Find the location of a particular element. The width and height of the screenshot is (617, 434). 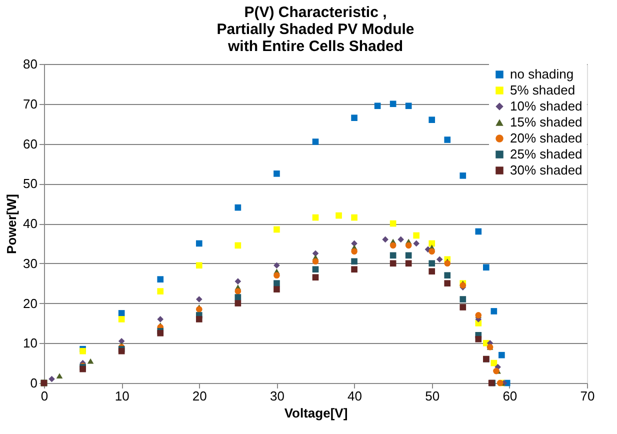

x-tick-label: 60 is located at coordinates (510, 396).